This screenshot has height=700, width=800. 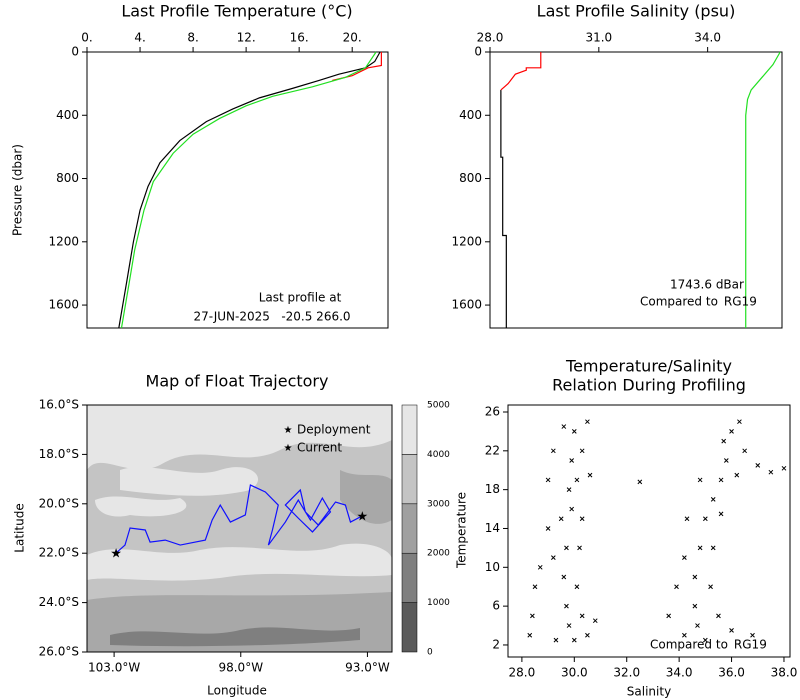 What do you see at coordinates (636, 11) in the screenshot?
I see `chart-title: Last Profile Salinity (psu)` at bounding box center [636, 11].